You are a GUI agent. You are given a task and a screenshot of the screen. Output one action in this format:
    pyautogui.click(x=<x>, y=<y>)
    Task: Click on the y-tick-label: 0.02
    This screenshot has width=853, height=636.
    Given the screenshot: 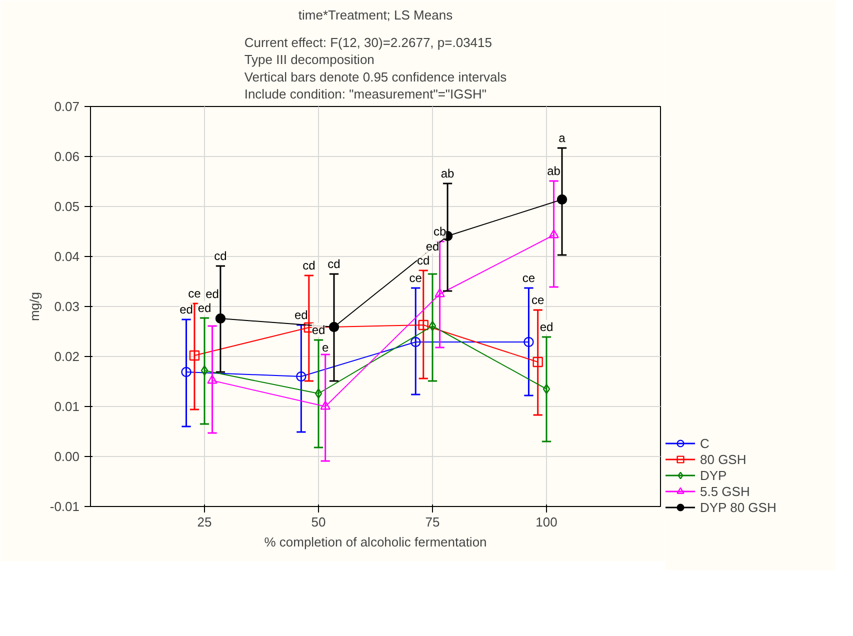 What is the action you would take?
    pyautogui.click(x=67, y=356)
    